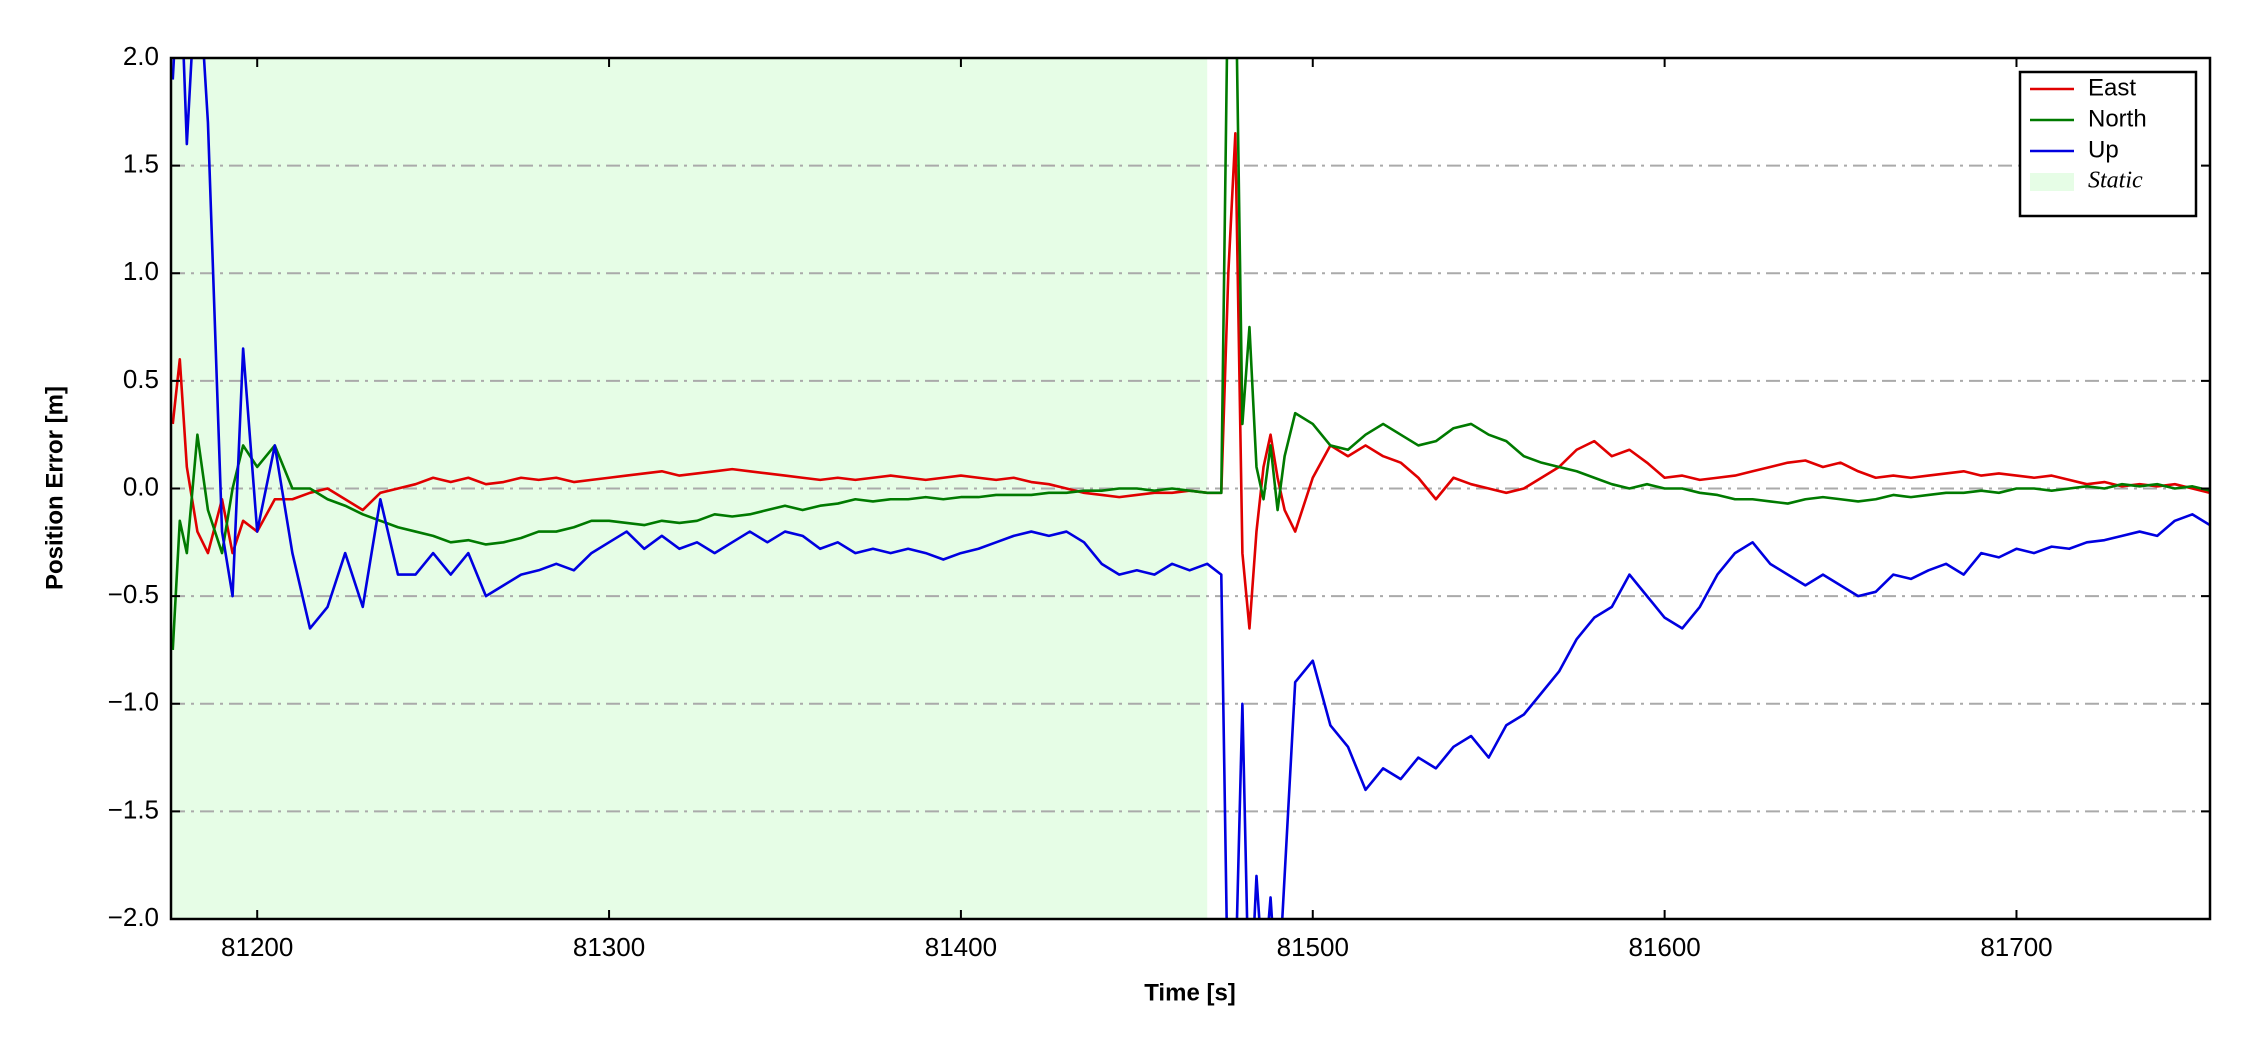 The image size is (2250, 1050). What do you see at coordinates (141, 56) in the screenshot?
I see `y-tick-label: 2.0` at bounding box center [141, 56].